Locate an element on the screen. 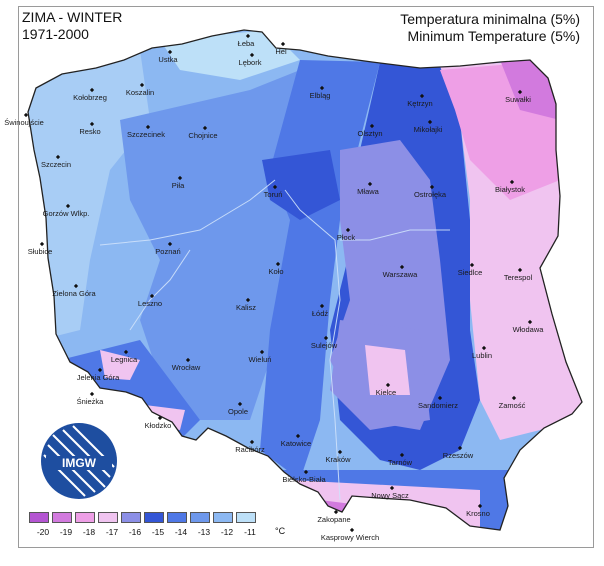  city-marker: Hel is located at coordinates (281, 48).